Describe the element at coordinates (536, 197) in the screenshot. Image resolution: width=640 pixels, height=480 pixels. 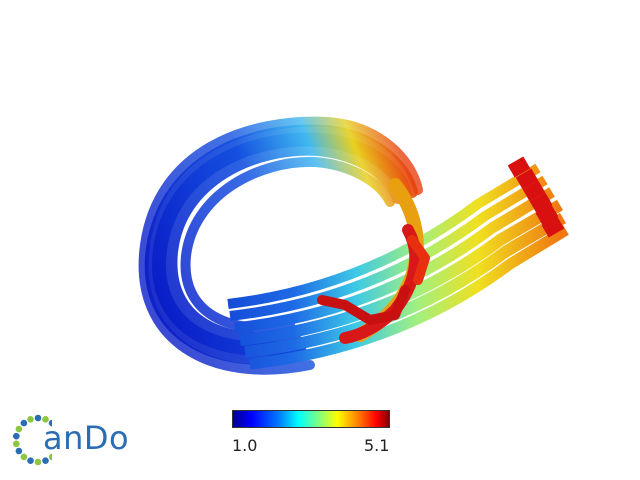
I see `tail-tips` at that location.